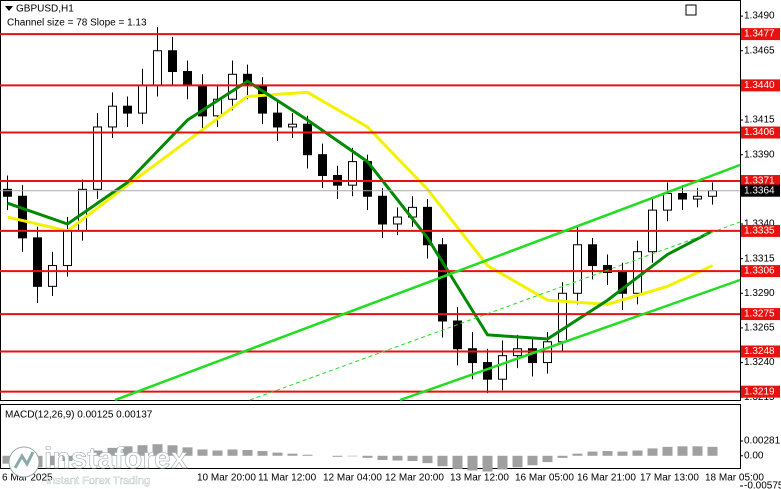  I want to click on last-price-label: 1.3364, so click(759, 190).